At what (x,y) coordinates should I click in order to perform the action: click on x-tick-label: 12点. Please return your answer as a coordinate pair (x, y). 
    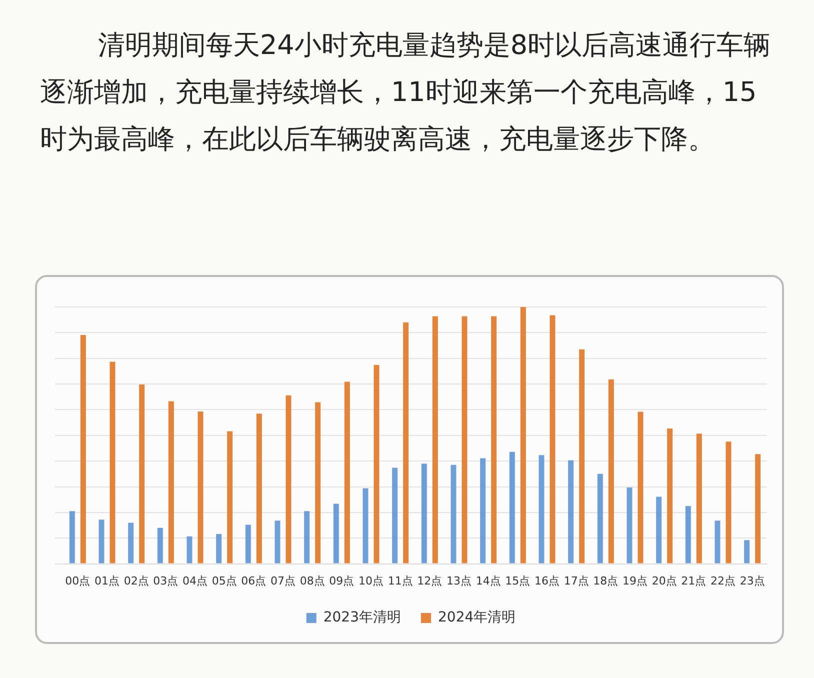
    Looking at the image, I should click on (429, 581).